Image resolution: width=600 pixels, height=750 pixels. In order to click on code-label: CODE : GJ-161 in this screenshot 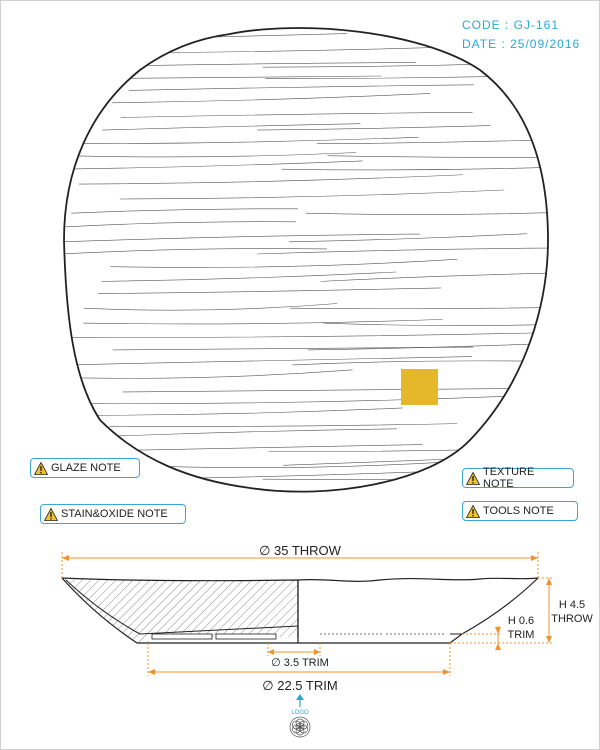, I will do `click(511, 25)`.